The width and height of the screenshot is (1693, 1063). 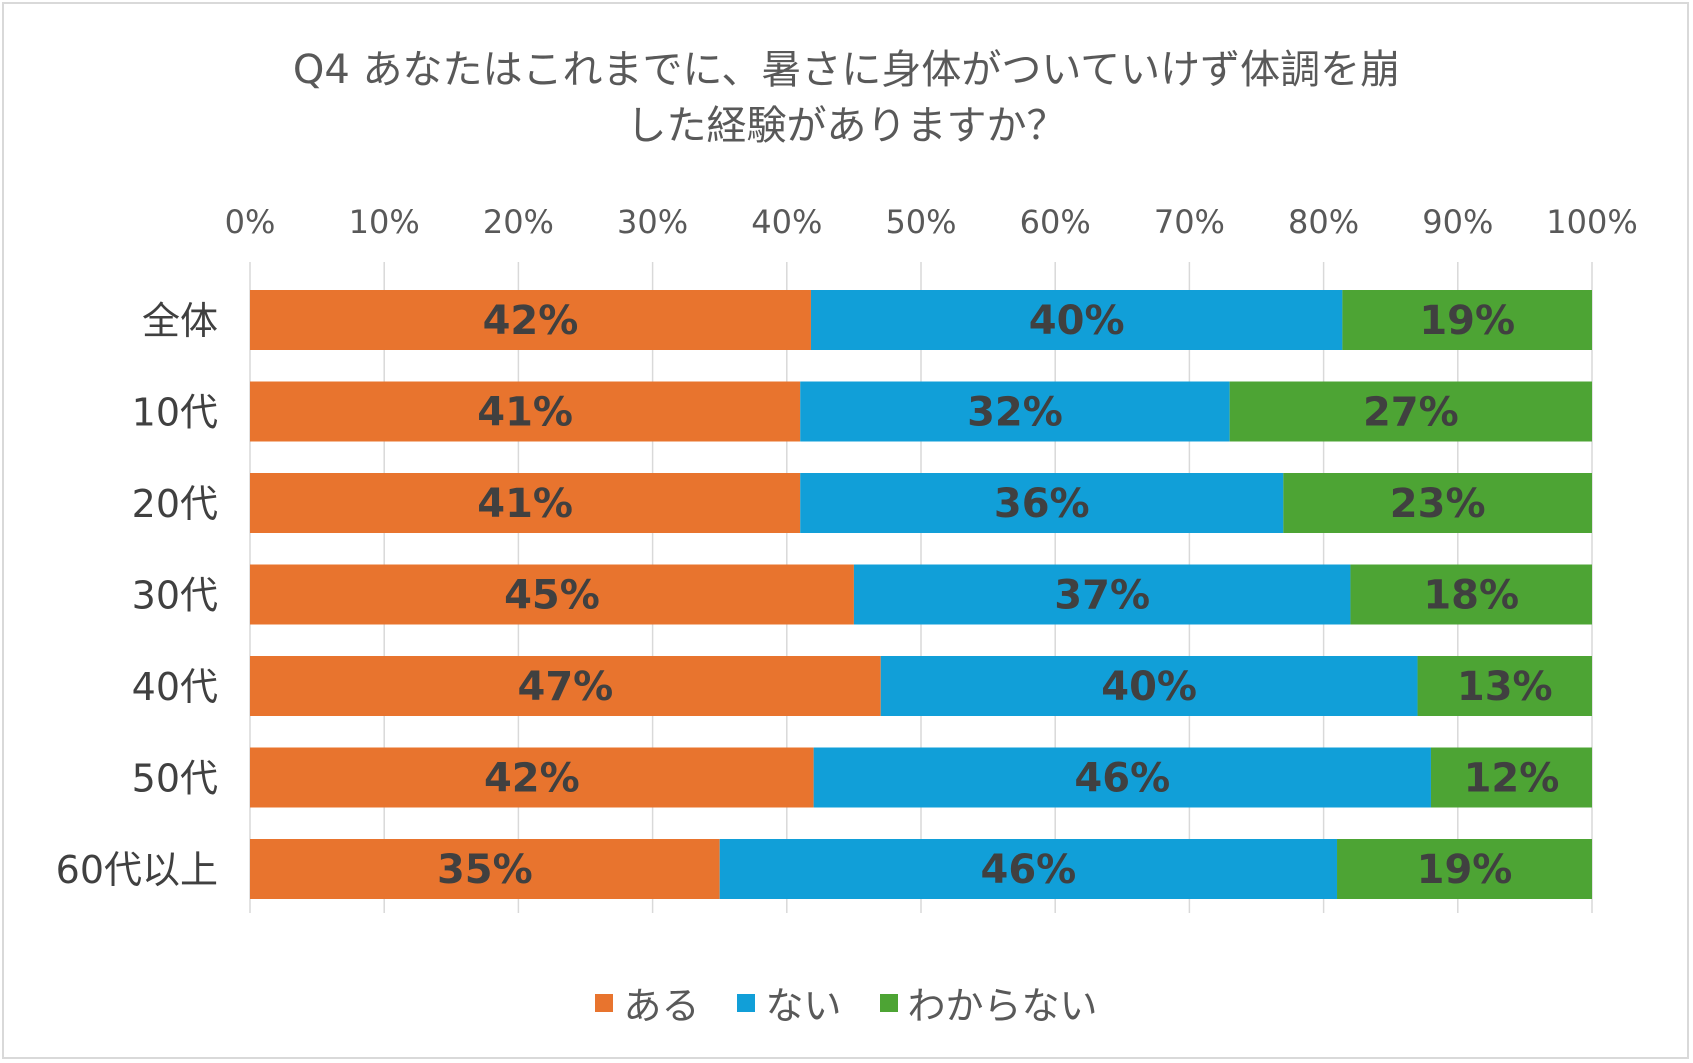 I want to click on legend-swatch-aru, so click(x=604, y=1002).